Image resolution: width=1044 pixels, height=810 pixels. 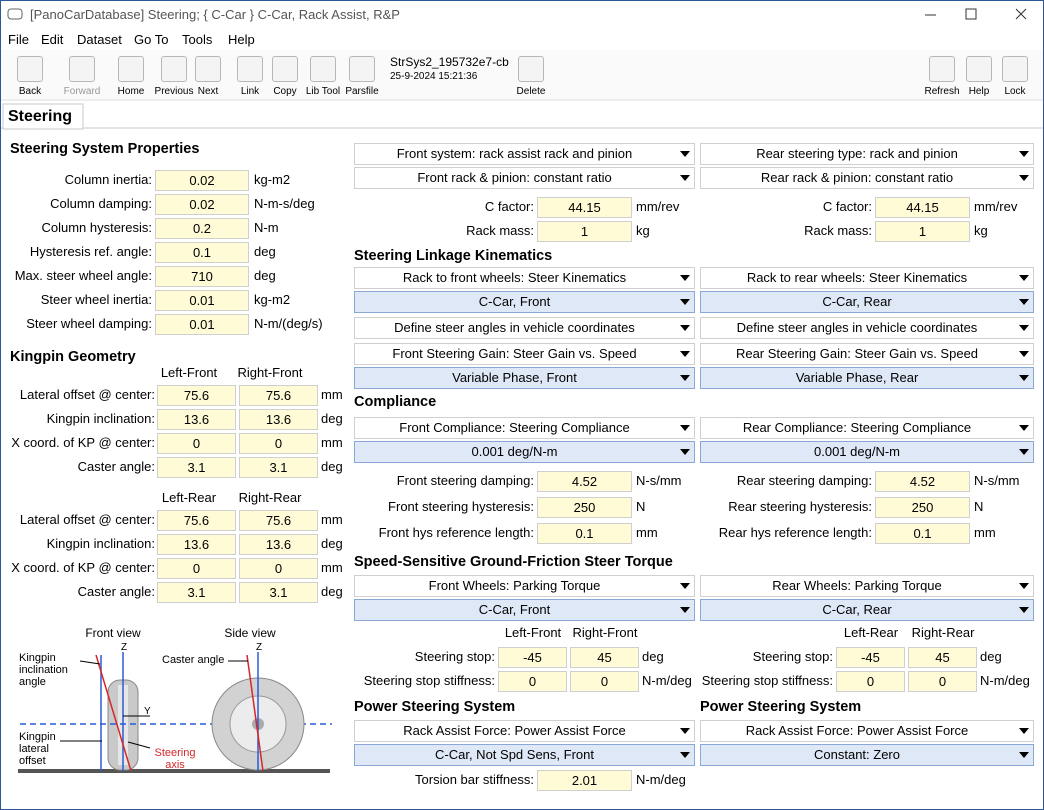 What do you see at coordinates (52, 39) in the screenshot?
I see `menu-item: Edit` at bounding box center [52, 39].